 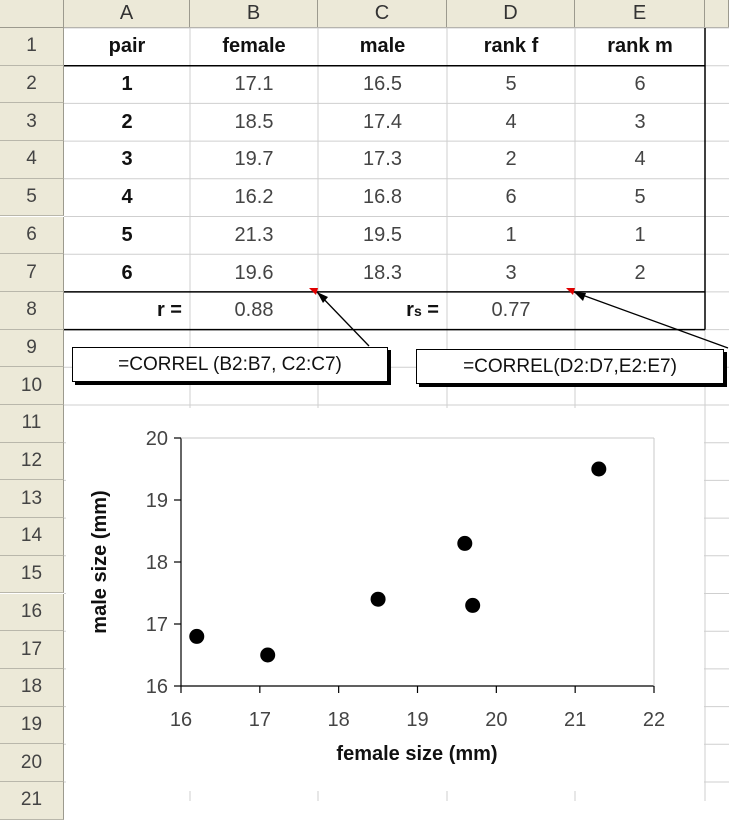 What do you see at coordinates (127, 234) in the screenshot?
I see `cell-a6: 5` at bounding box center [127, 234].